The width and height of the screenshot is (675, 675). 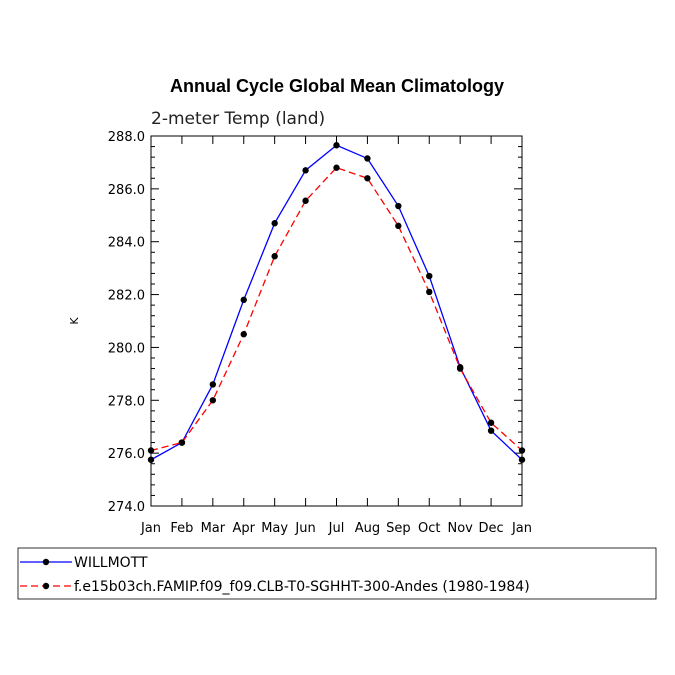 I want to click on legend-entry: WILLMOTT, so click(x=84, y=563).